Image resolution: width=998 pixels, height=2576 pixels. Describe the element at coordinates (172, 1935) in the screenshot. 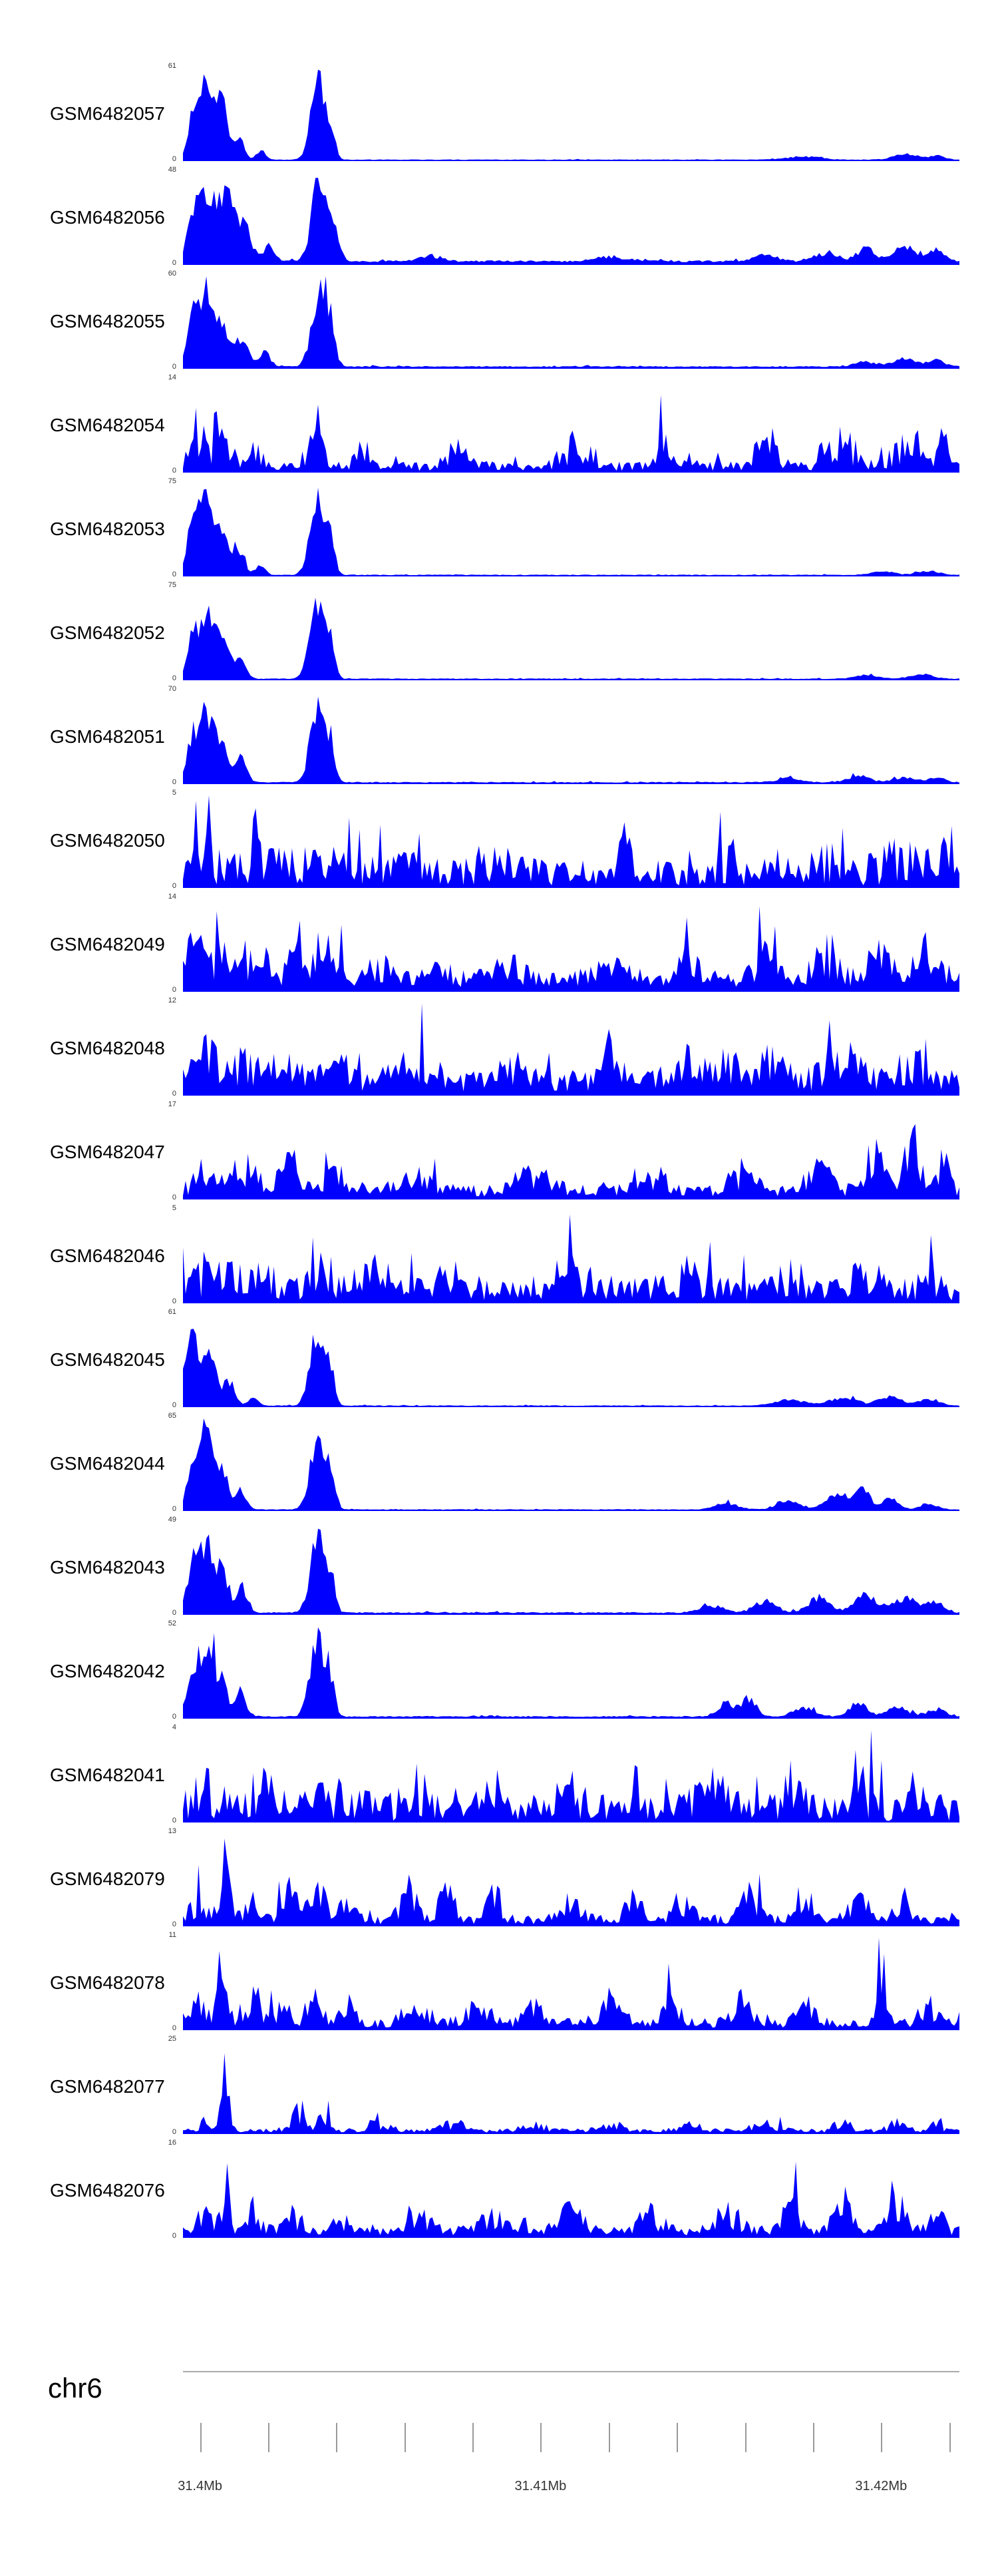

I see `track-ymax-value: 11` at that location.